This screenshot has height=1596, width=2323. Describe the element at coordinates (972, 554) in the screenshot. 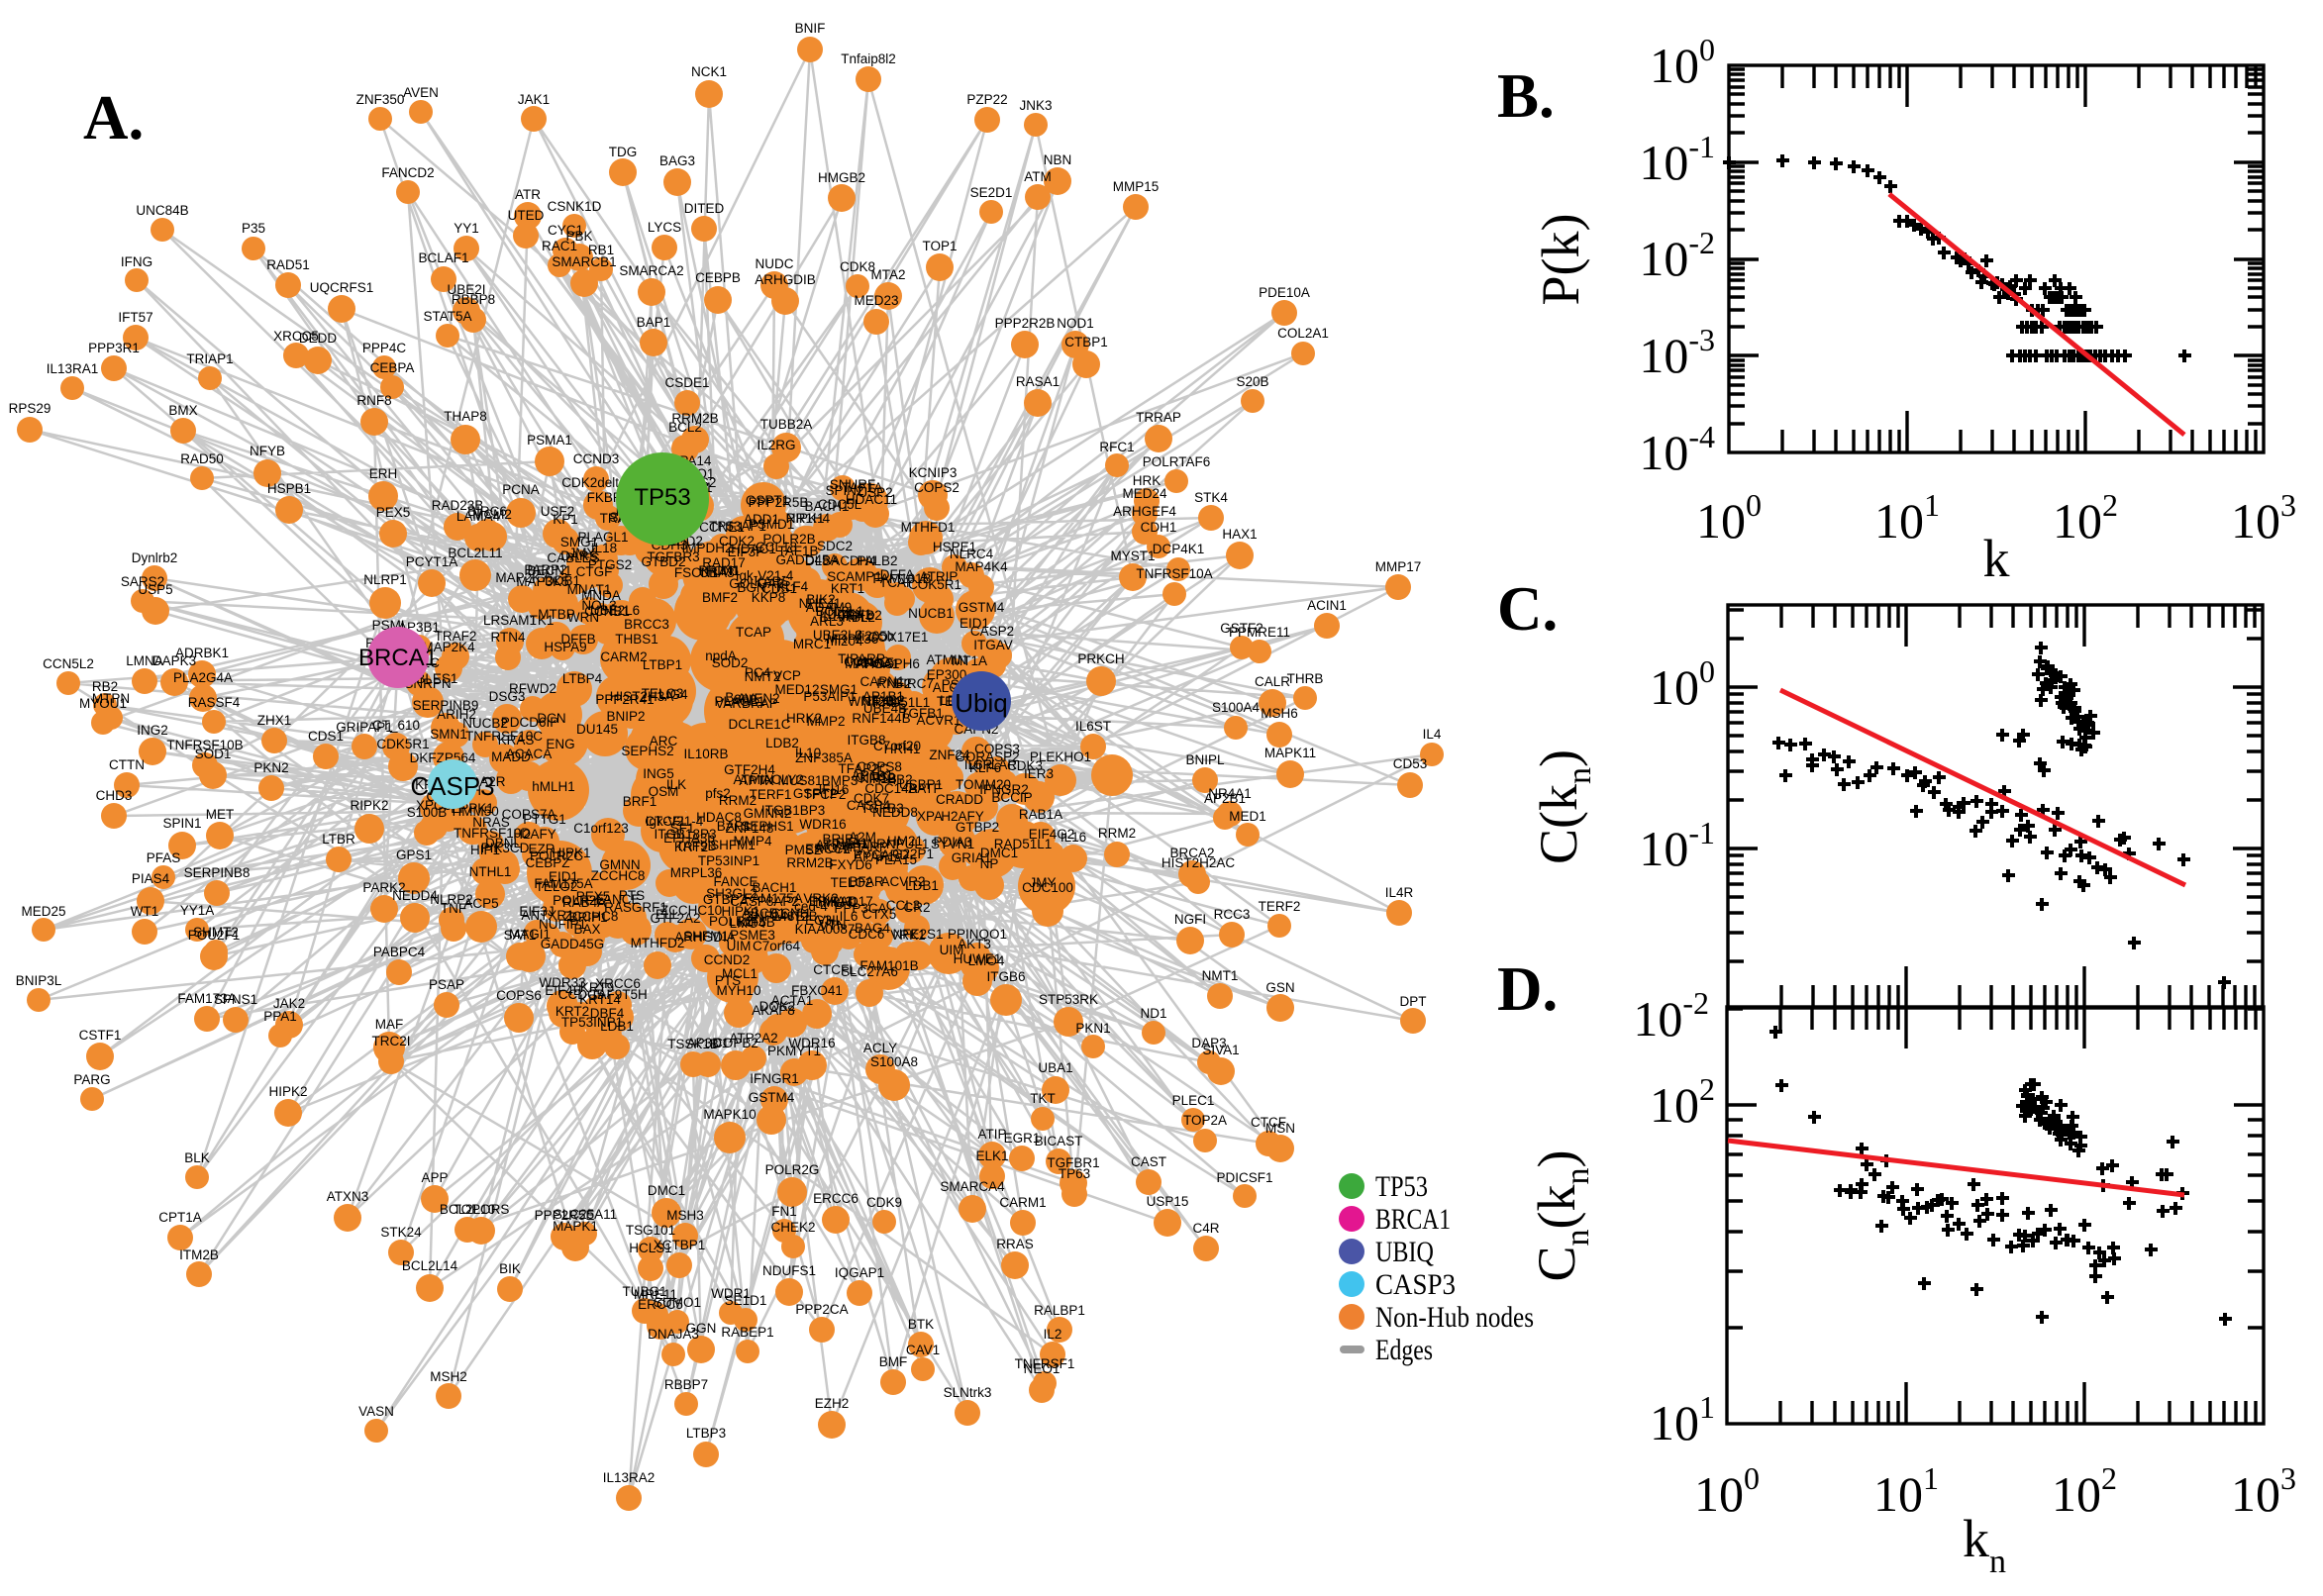

I see `svg-text: NLRC4` at that location.